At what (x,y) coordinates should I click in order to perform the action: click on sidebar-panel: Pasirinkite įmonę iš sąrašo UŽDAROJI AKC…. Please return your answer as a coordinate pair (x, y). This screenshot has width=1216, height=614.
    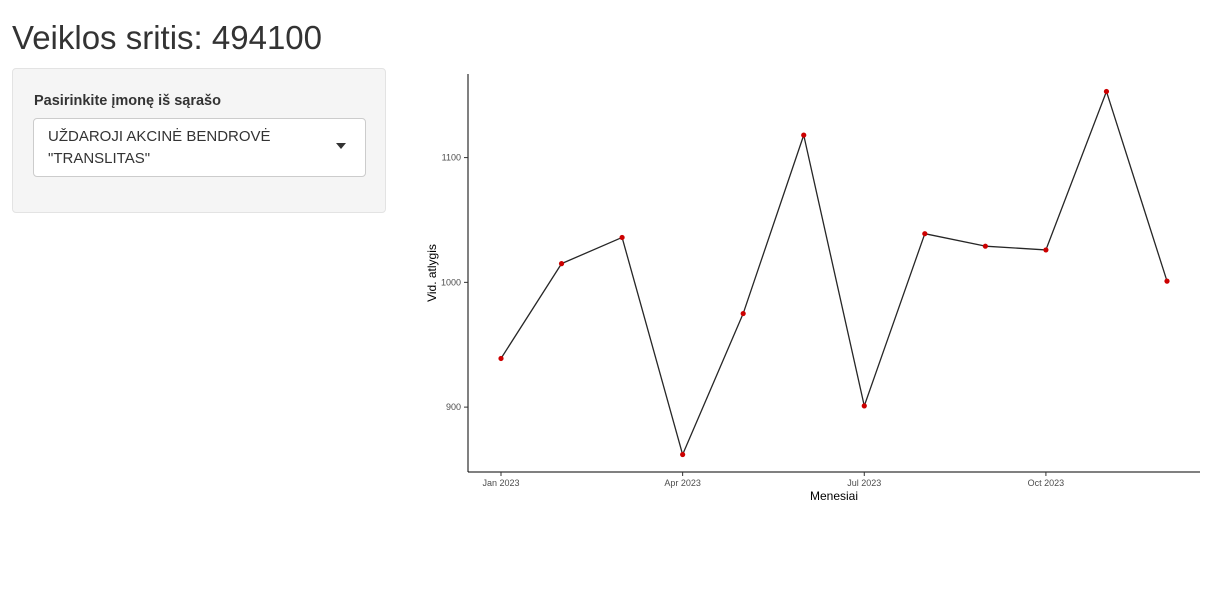
    Looking at the image, I should click on (199, 140).